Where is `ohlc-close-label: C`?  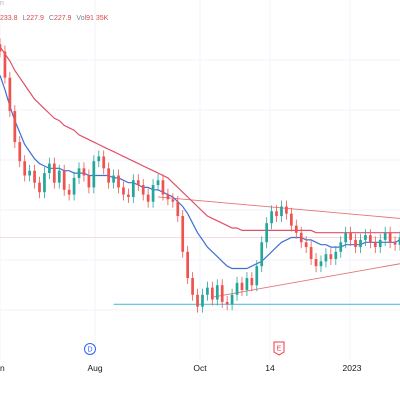 ohlc-close-label: C is located at coordinates (51, 18).